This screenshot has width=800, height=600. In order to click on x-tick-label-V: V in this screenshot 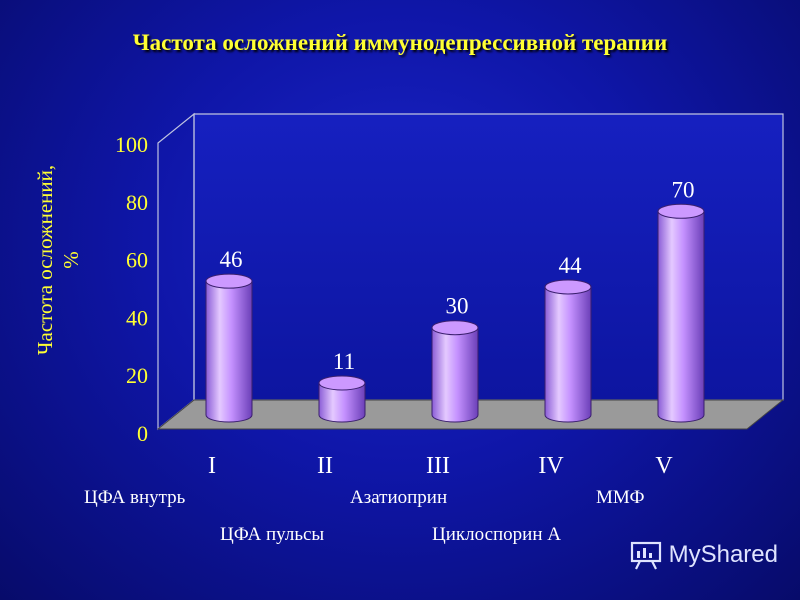, I will do `click(664, 466)`.